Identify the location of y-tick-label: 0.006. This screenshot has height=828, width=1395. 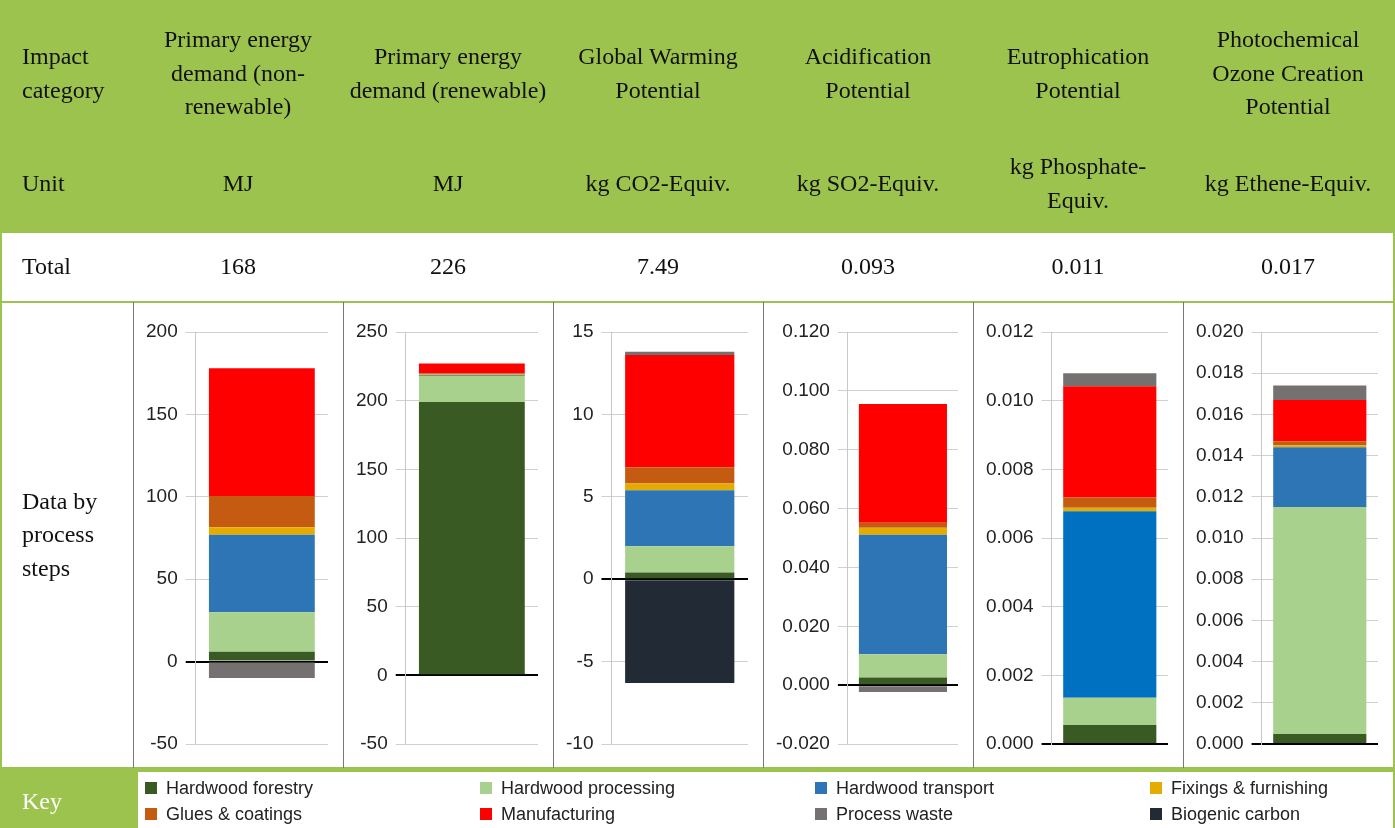
(1219, 619).